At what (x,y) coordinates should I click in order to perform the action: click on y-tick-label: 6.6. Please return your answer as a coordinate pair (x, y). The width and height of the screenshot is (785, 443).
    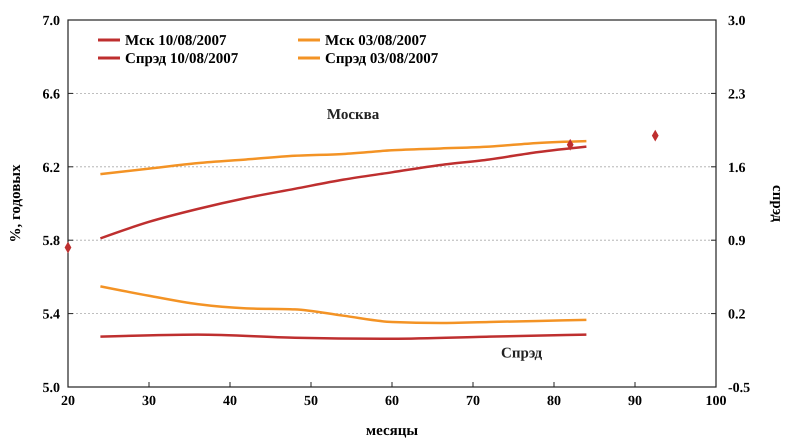
    Looking at the image, I should click on (51, 94).